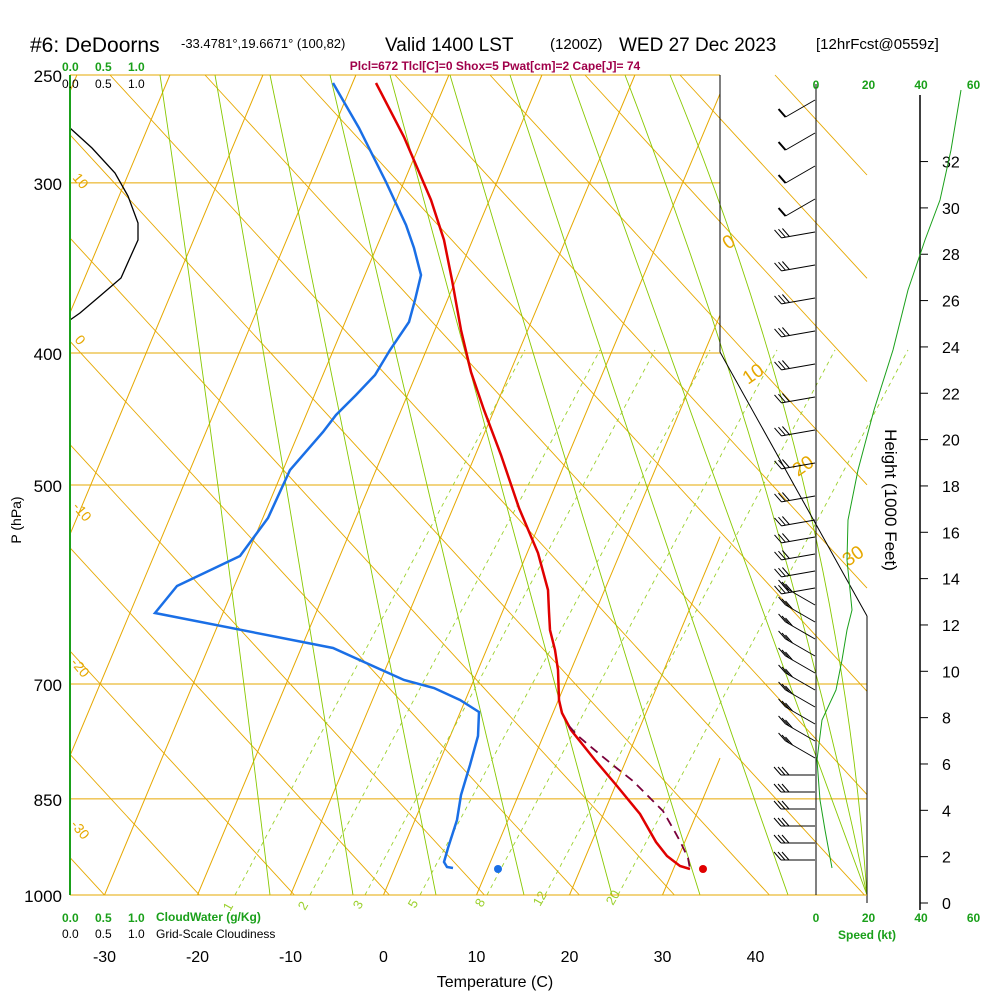 The width and height of the screenshot is (1000, 1005). Describe the element at coordinates (197, 957) in the screenshot. I see `temperature-tick--20: -20` at that location.